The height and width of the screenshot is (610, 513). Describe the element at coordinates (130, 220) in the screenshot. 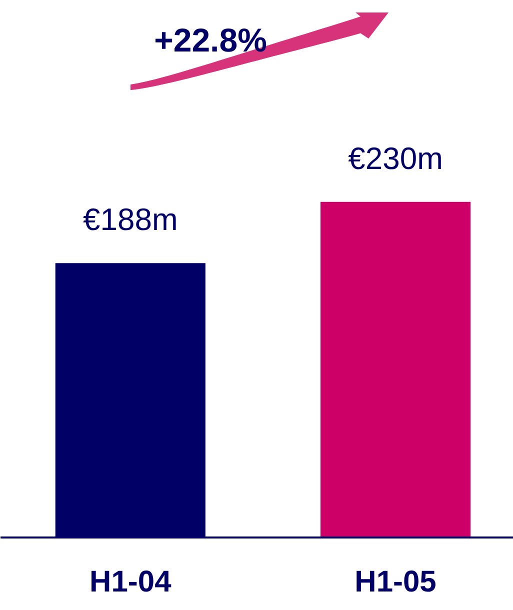

I see `data-label: €188m` at that location.